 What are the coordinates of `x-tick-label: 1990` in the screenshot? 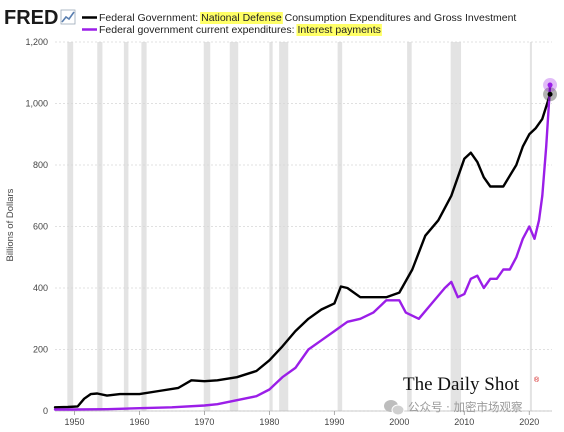 It's located at (334, 422).